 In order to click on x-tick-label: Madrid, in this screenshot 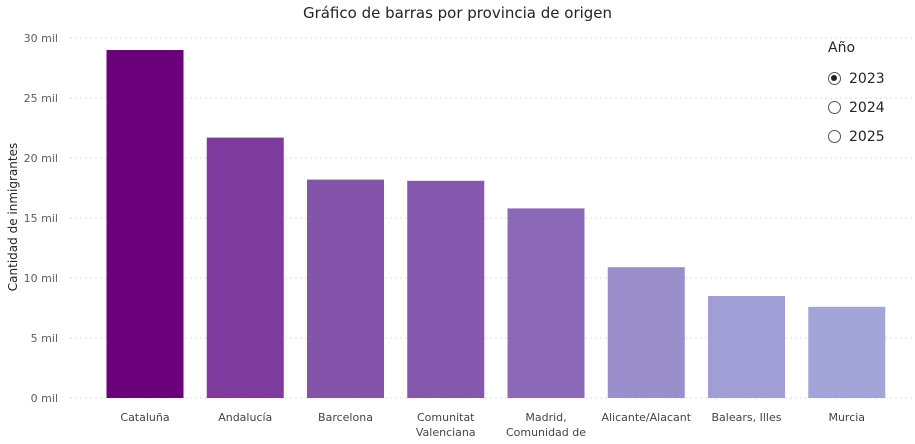, I will do `click(545, 417)`.